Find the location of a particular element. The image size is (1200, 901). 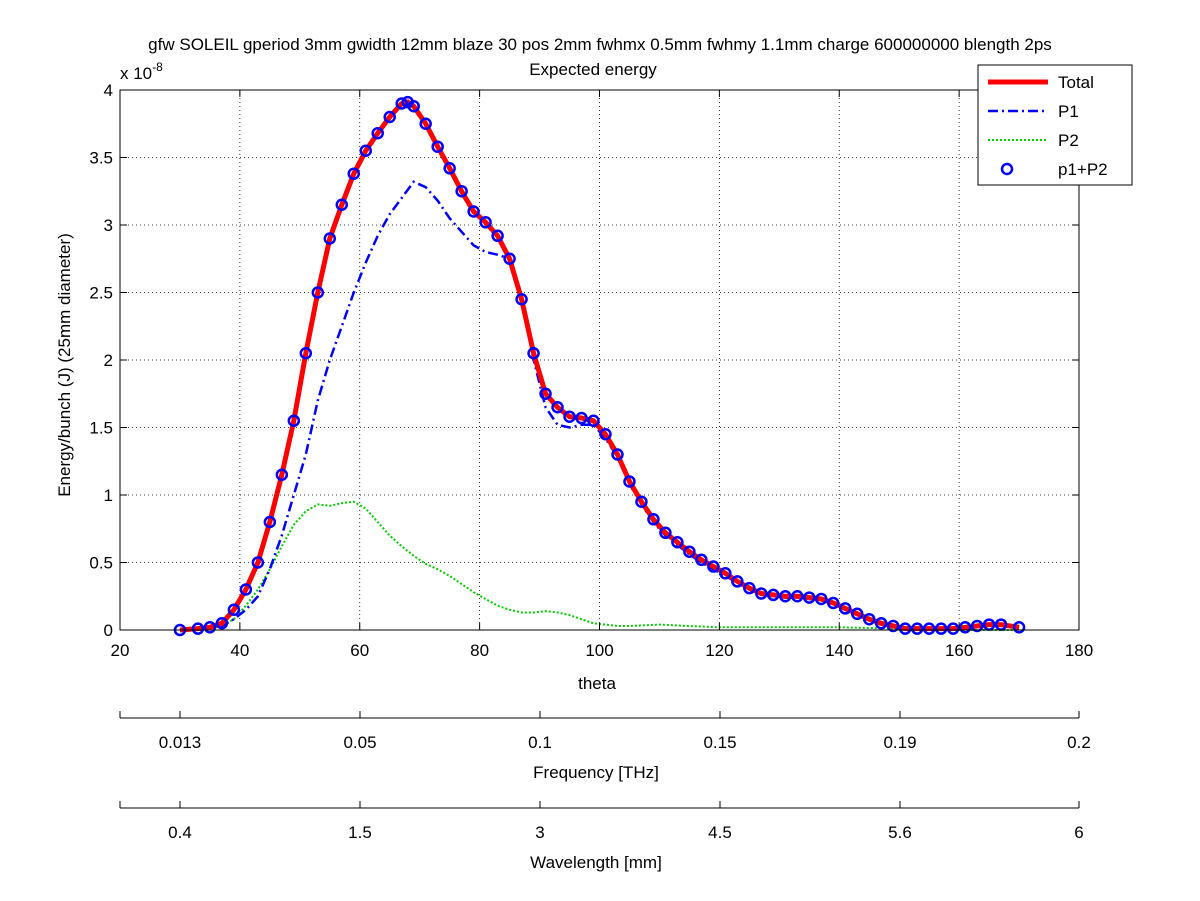

legend-label: p1+P2 is located at coordinates (1083, 169).